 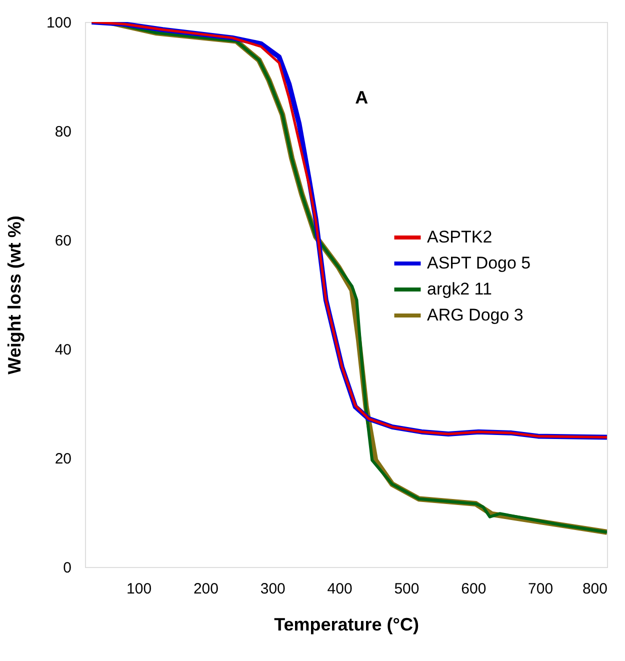 I want to click on legend-label: ARG Dogo 3, so click(x=475, y=315).